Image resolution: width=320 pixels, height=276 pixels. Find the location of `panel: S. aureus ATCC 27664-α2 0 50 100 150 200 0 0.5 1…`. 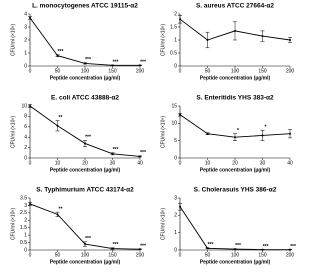

panel: S. aureus ATCC 27664-α2 0 50 100 150 200 0 0.5 1… is located at coordinates (227, 42).